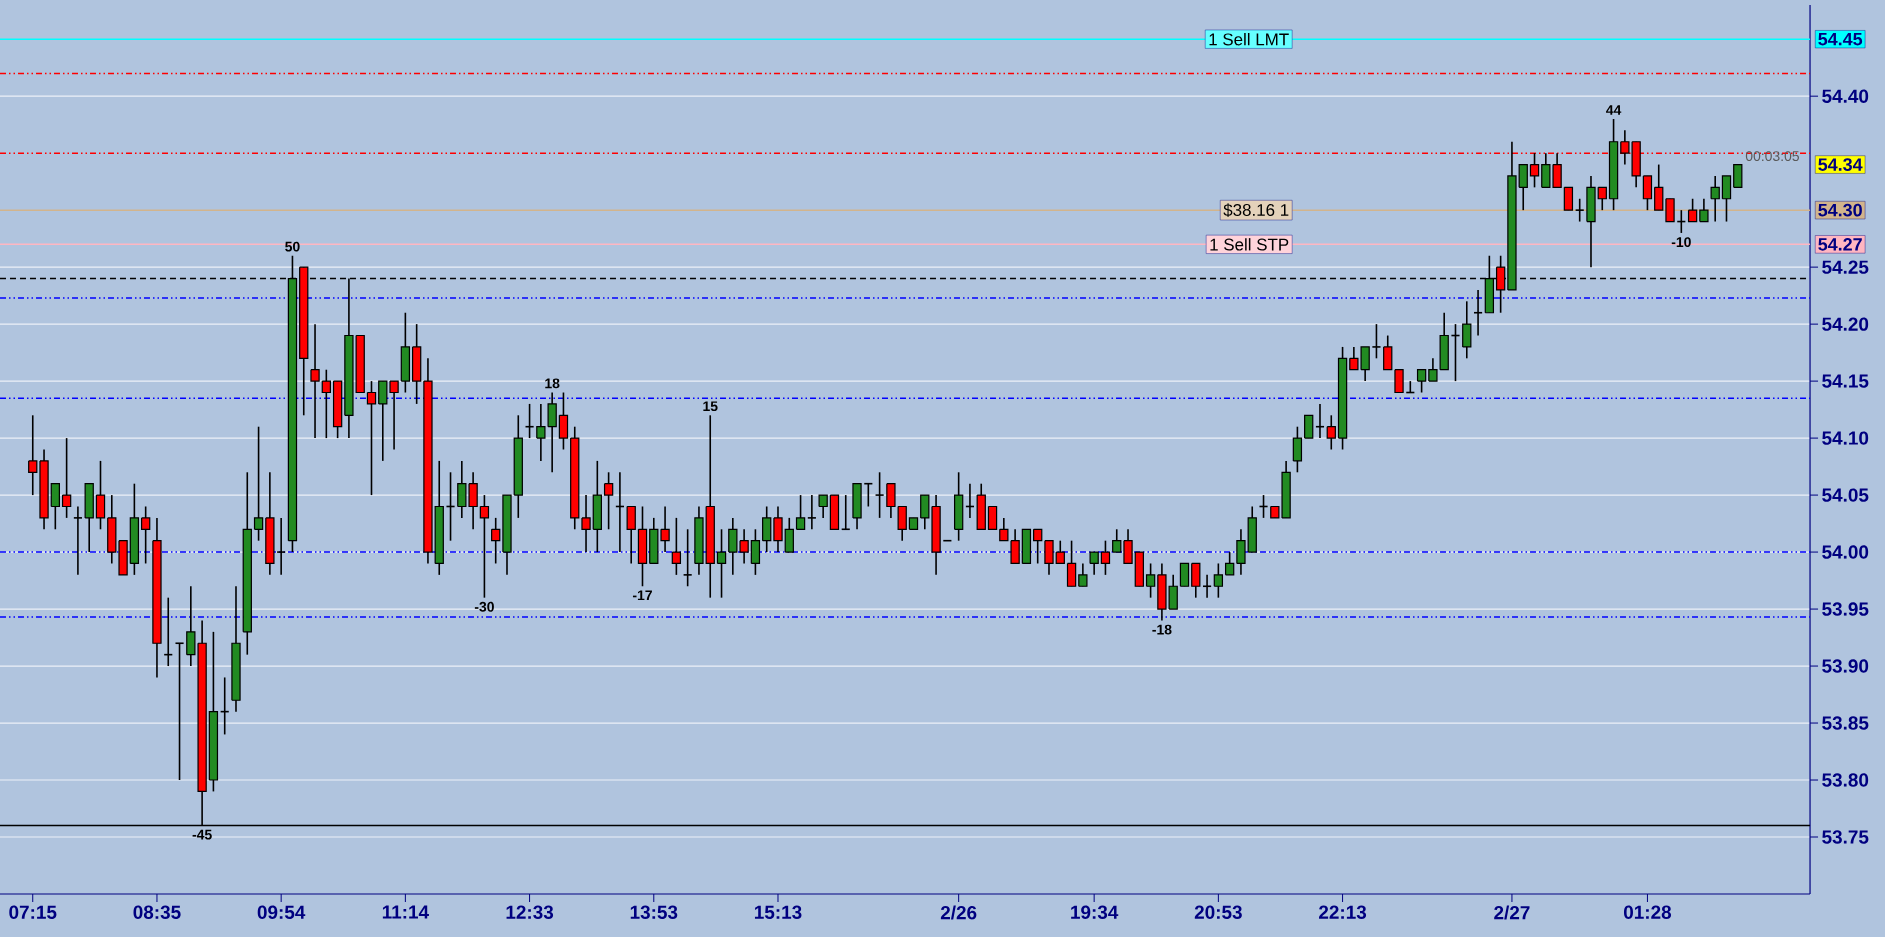 The height and width of the screenshot is (937, 1885). I want to click on annotation: 44, so click(1614, 110).